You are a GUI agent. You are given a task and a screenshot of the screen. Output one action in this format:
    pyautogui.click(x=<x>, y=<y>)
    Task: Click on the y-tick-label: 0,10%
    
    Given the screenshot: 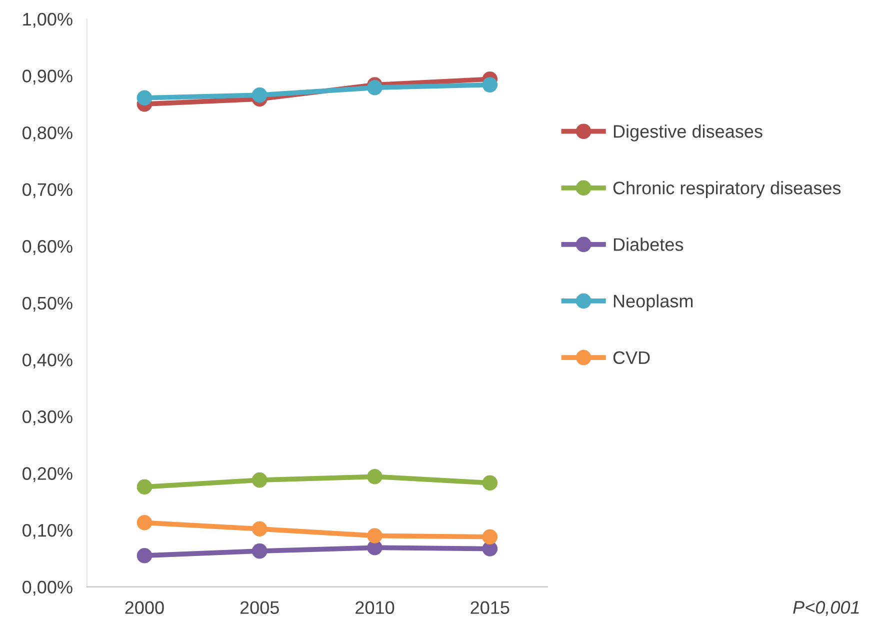 What is the action you would take?
    pyautogui.click(x=47, y=531)
    